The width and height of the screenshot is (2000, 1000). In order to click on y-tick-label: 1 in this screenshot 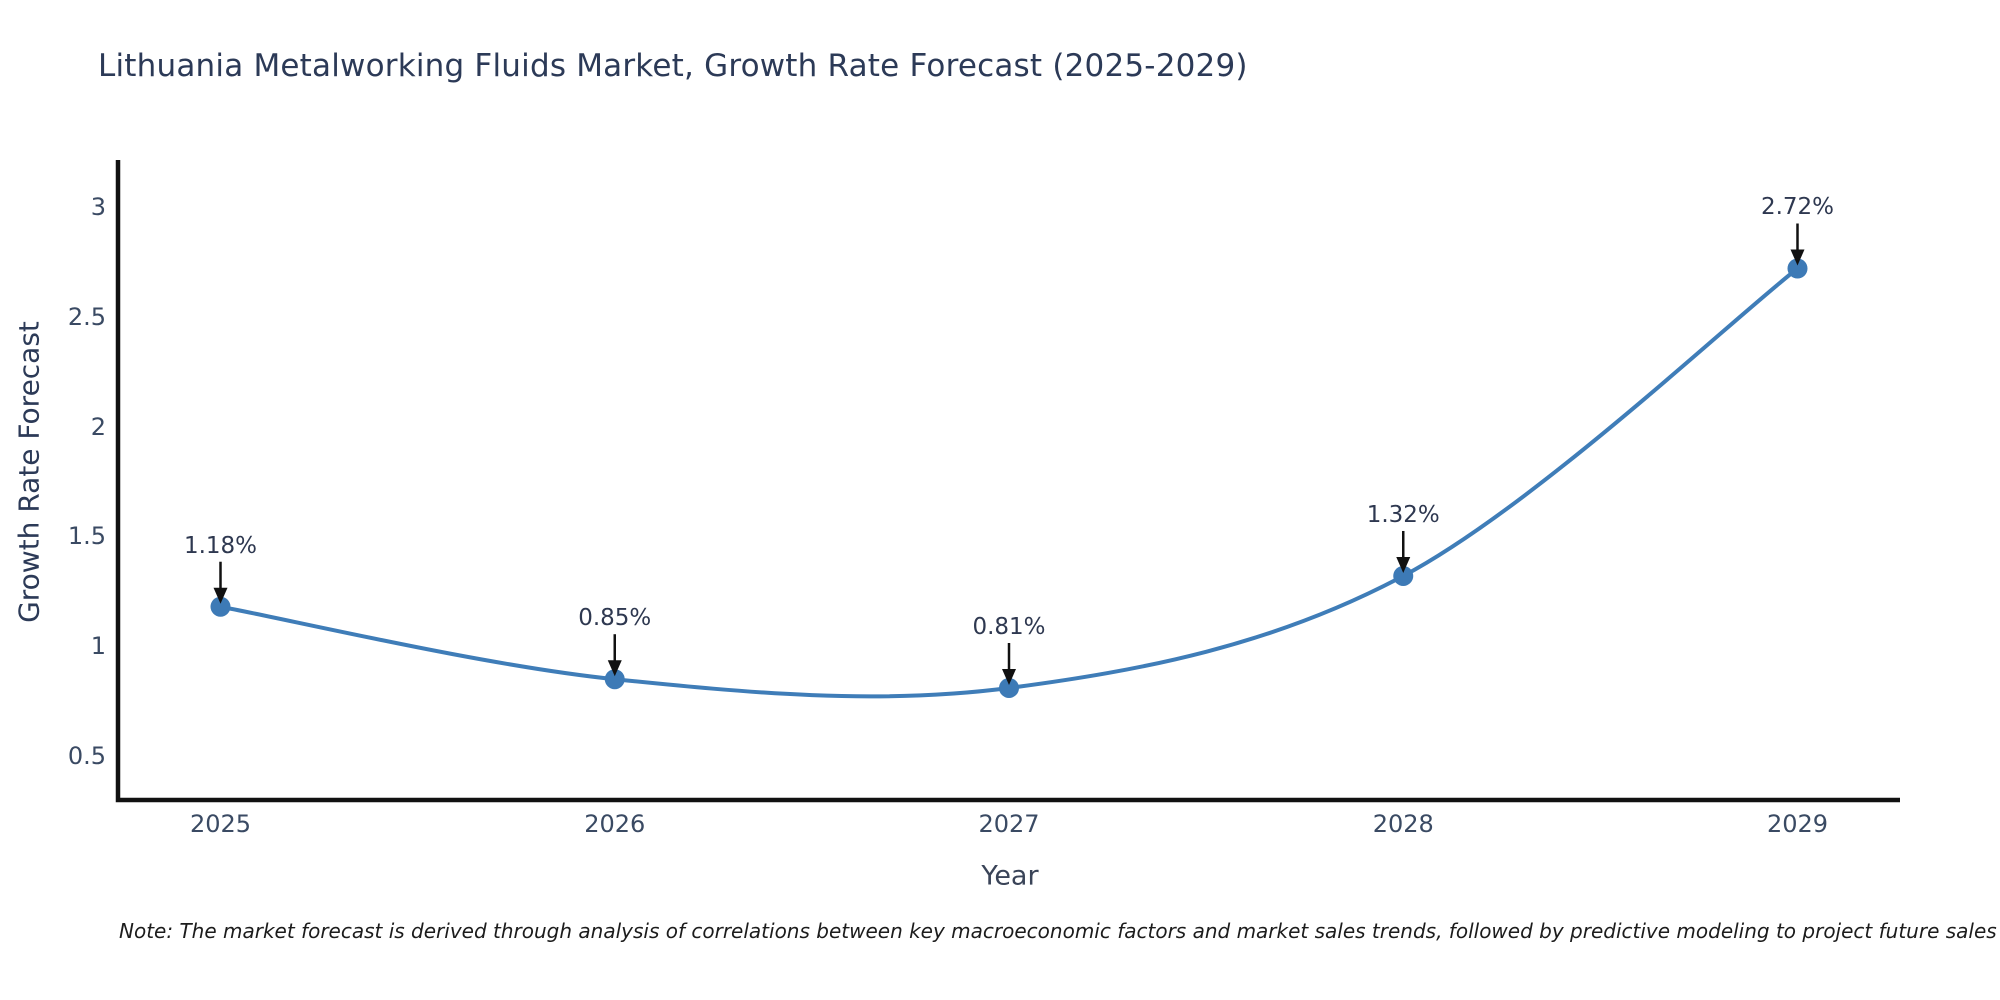, I will do `click(98, 646)`.